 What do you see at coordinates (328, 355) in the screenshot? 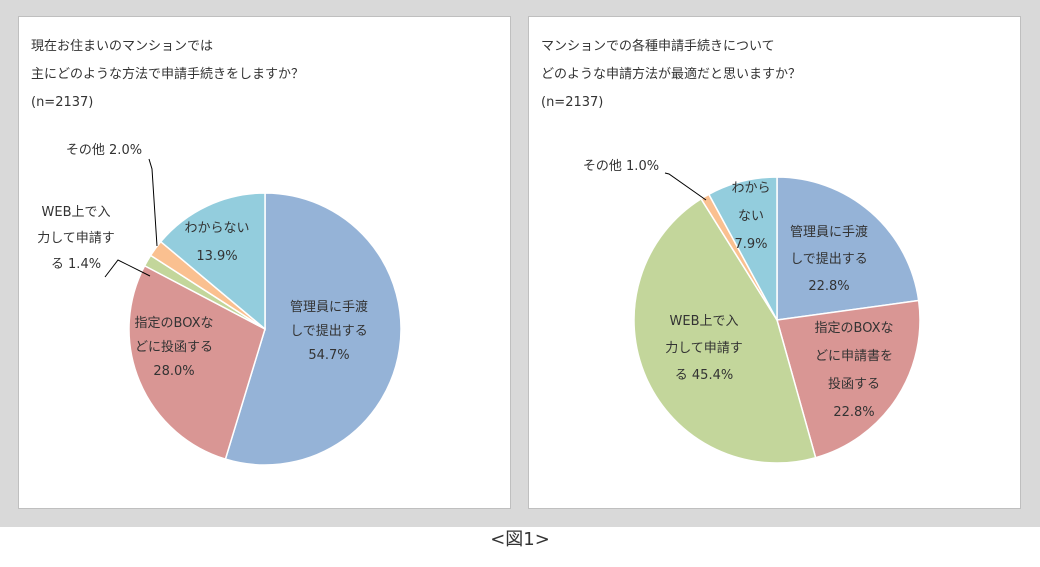
I see `slice-data-label: 54.7%` at bounding box center [328, 355].